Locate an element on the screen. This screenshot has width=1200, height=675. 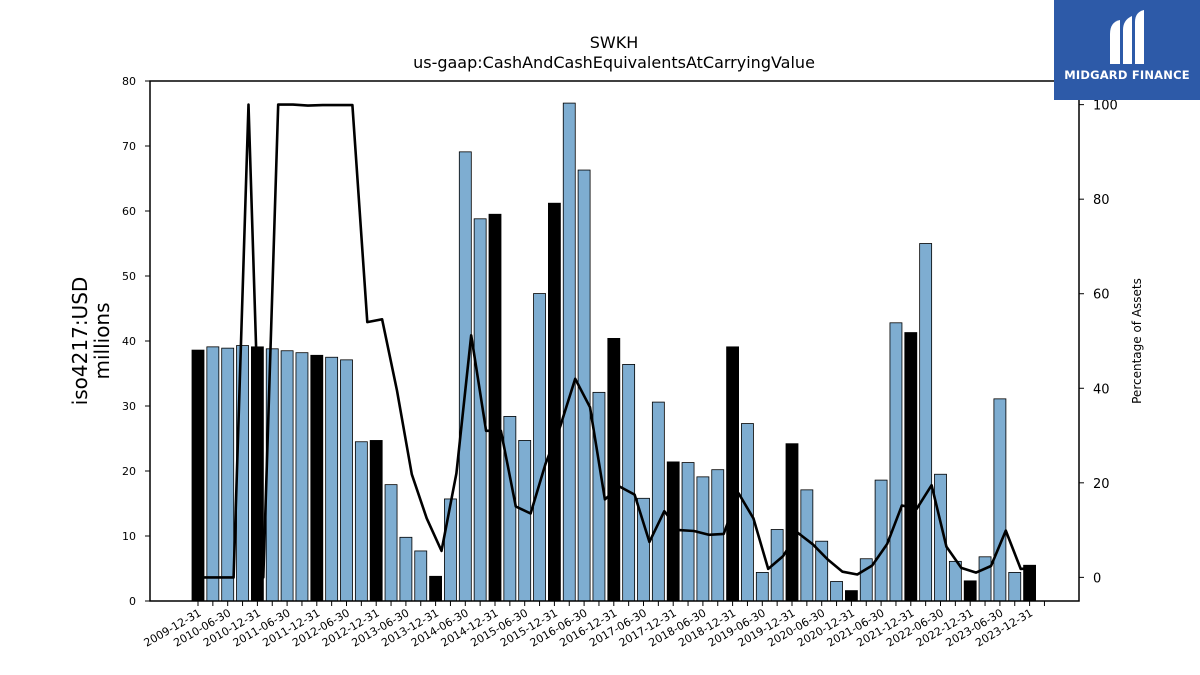
brand-name: MIDGARD FINANCE is located at coordinates (1127, 75).